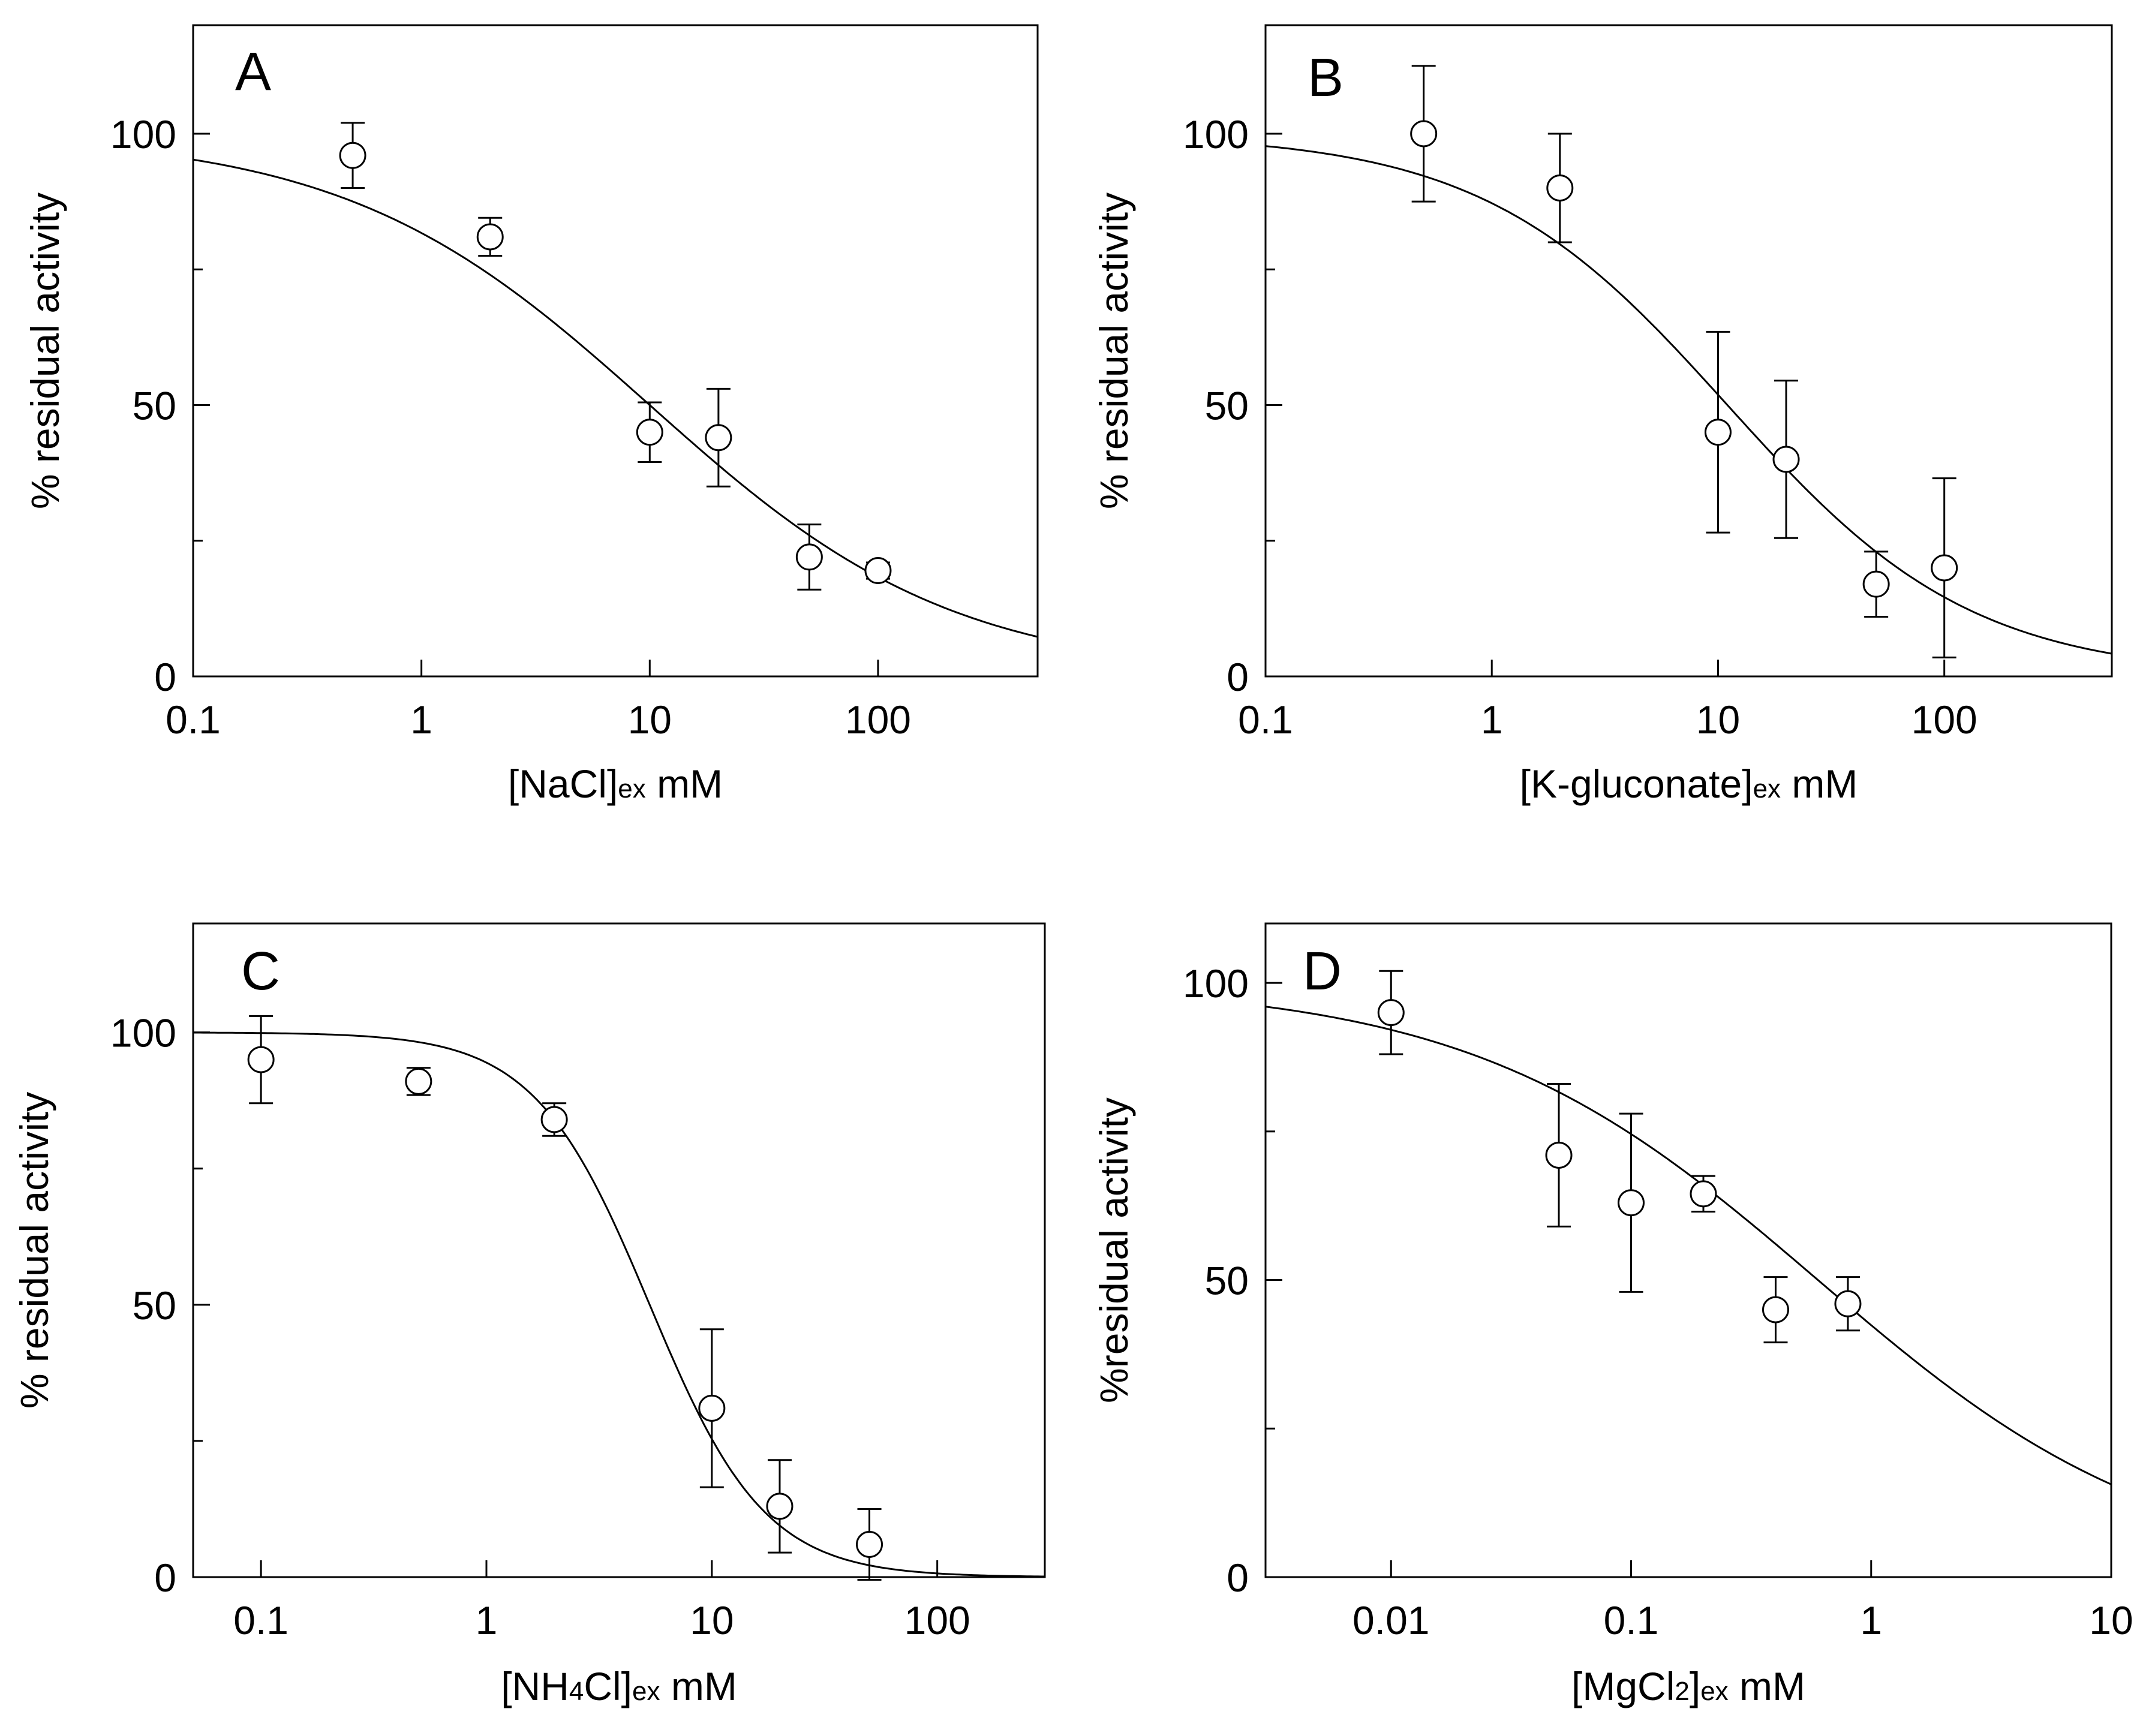  What do you see at coordinates (143, 134) in the screenshot?
I see `panel-a-ytick-label: 100` at bounding box center [143, 134].